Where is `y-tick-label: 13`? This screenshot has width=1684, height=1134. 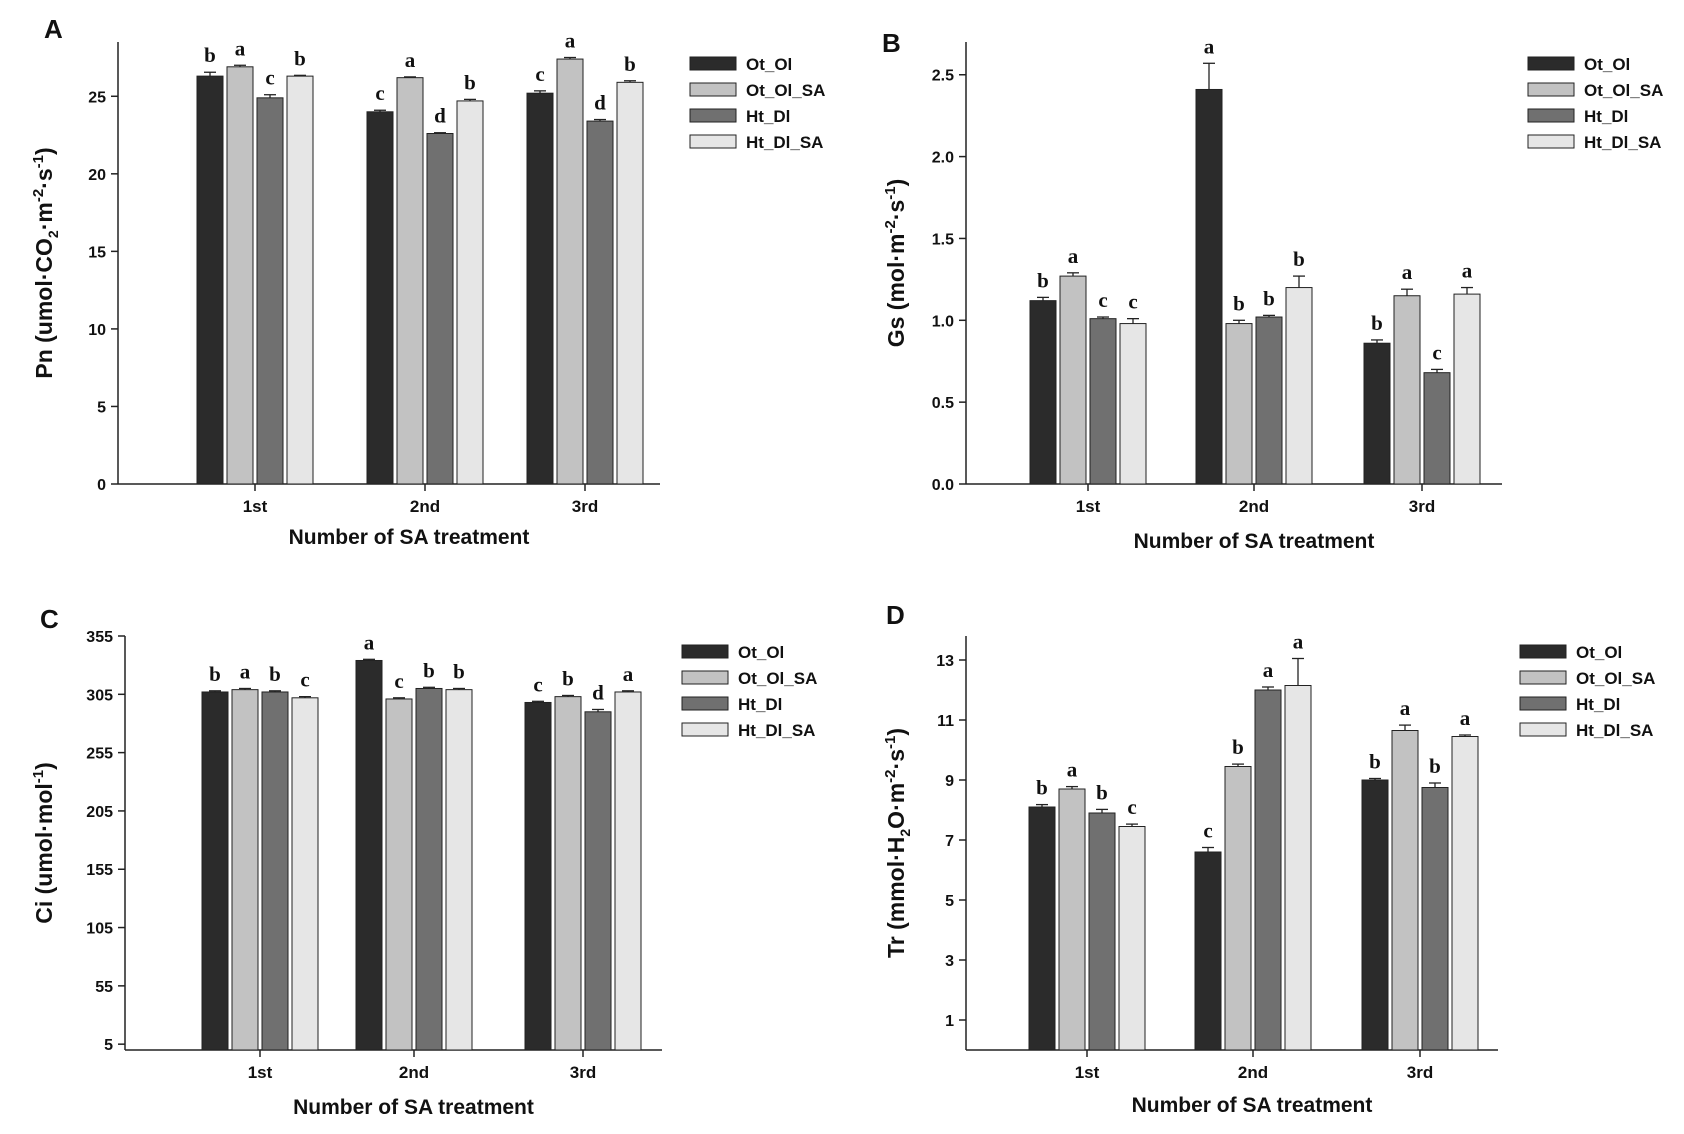
y-tick-label: 13 is located at coordinates (945, 661).